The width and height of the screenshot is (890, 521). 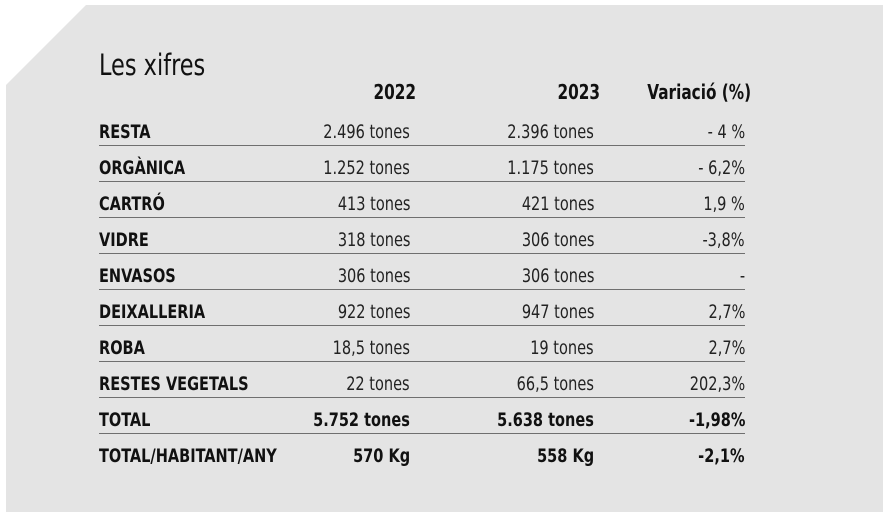 I want to click on value-2022: 18,5 tones, so click(x=371, y=348).